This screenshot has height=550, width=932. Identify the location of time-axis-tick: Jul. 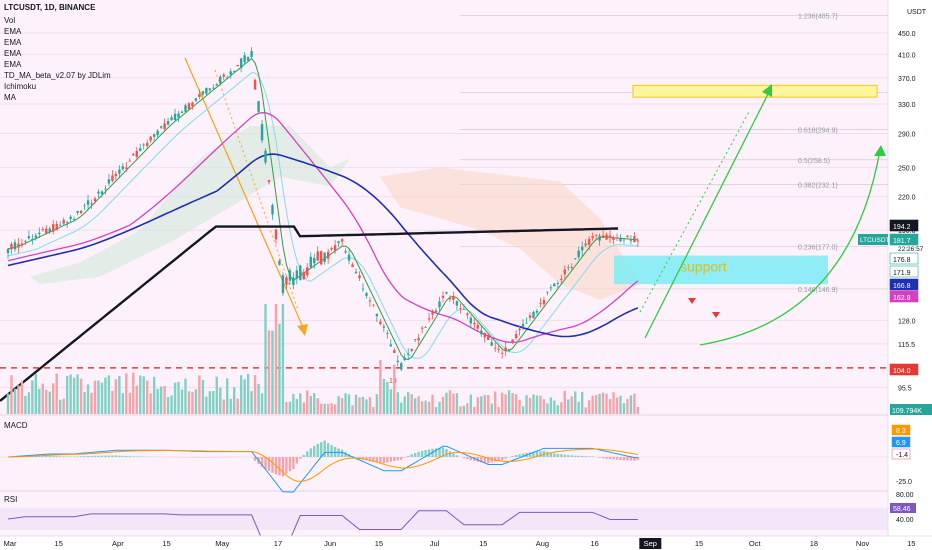
(435, 543).